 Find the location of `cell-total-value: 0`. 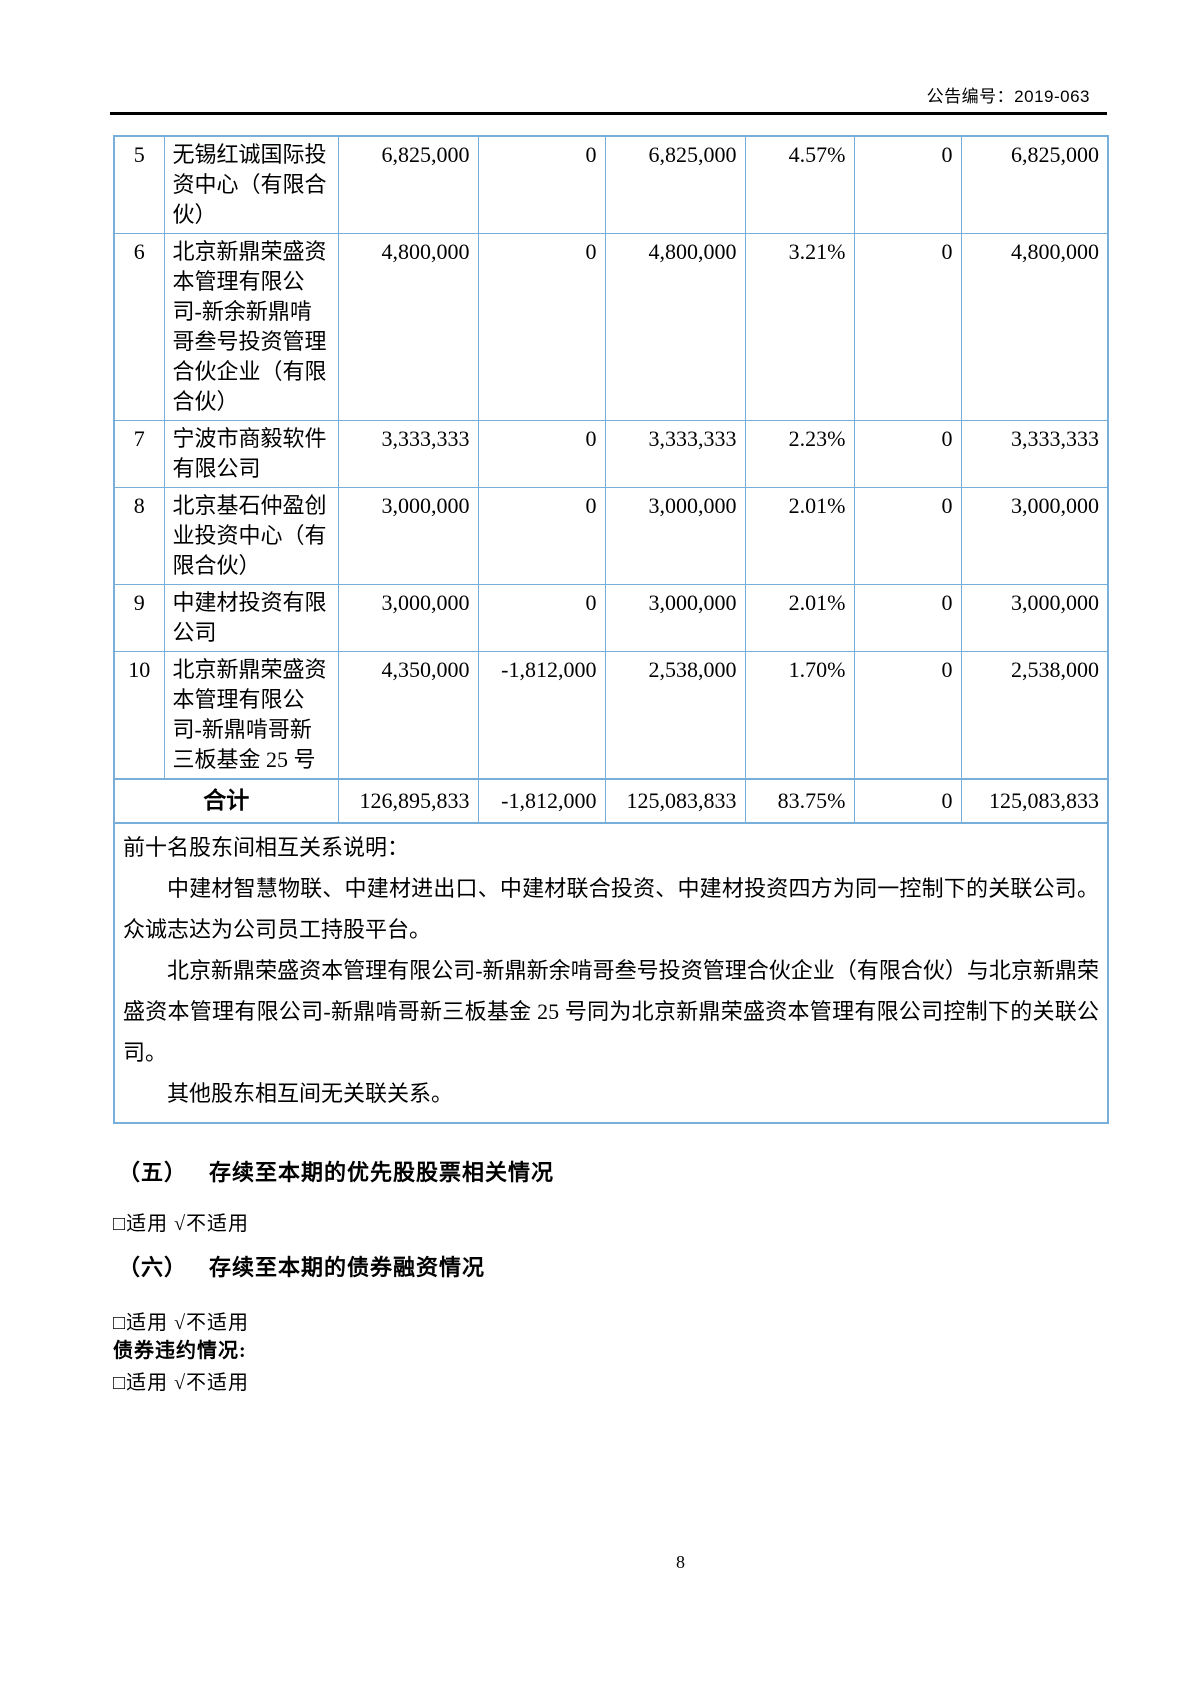

cell-total-value: 0 is located at coordinates (907, 801).